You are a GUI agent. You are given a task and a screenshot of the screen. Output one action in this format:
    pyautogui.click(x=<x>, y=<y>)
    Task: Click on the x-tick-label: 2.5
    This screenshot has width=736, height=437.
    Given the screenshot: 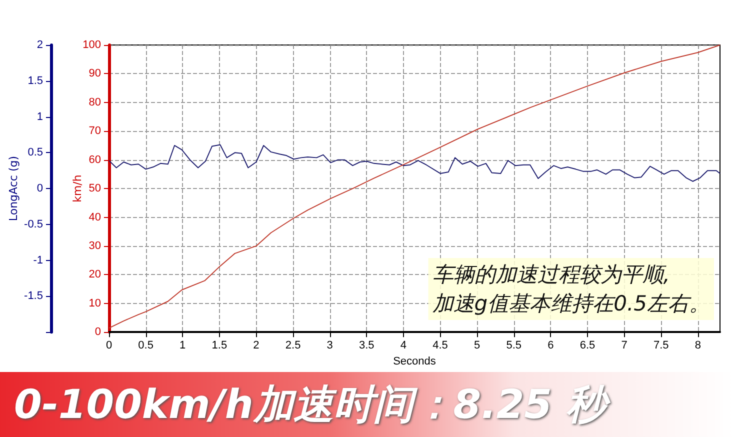 What is the action you would take?
    pyautogui.click(x=293, y=346)
    